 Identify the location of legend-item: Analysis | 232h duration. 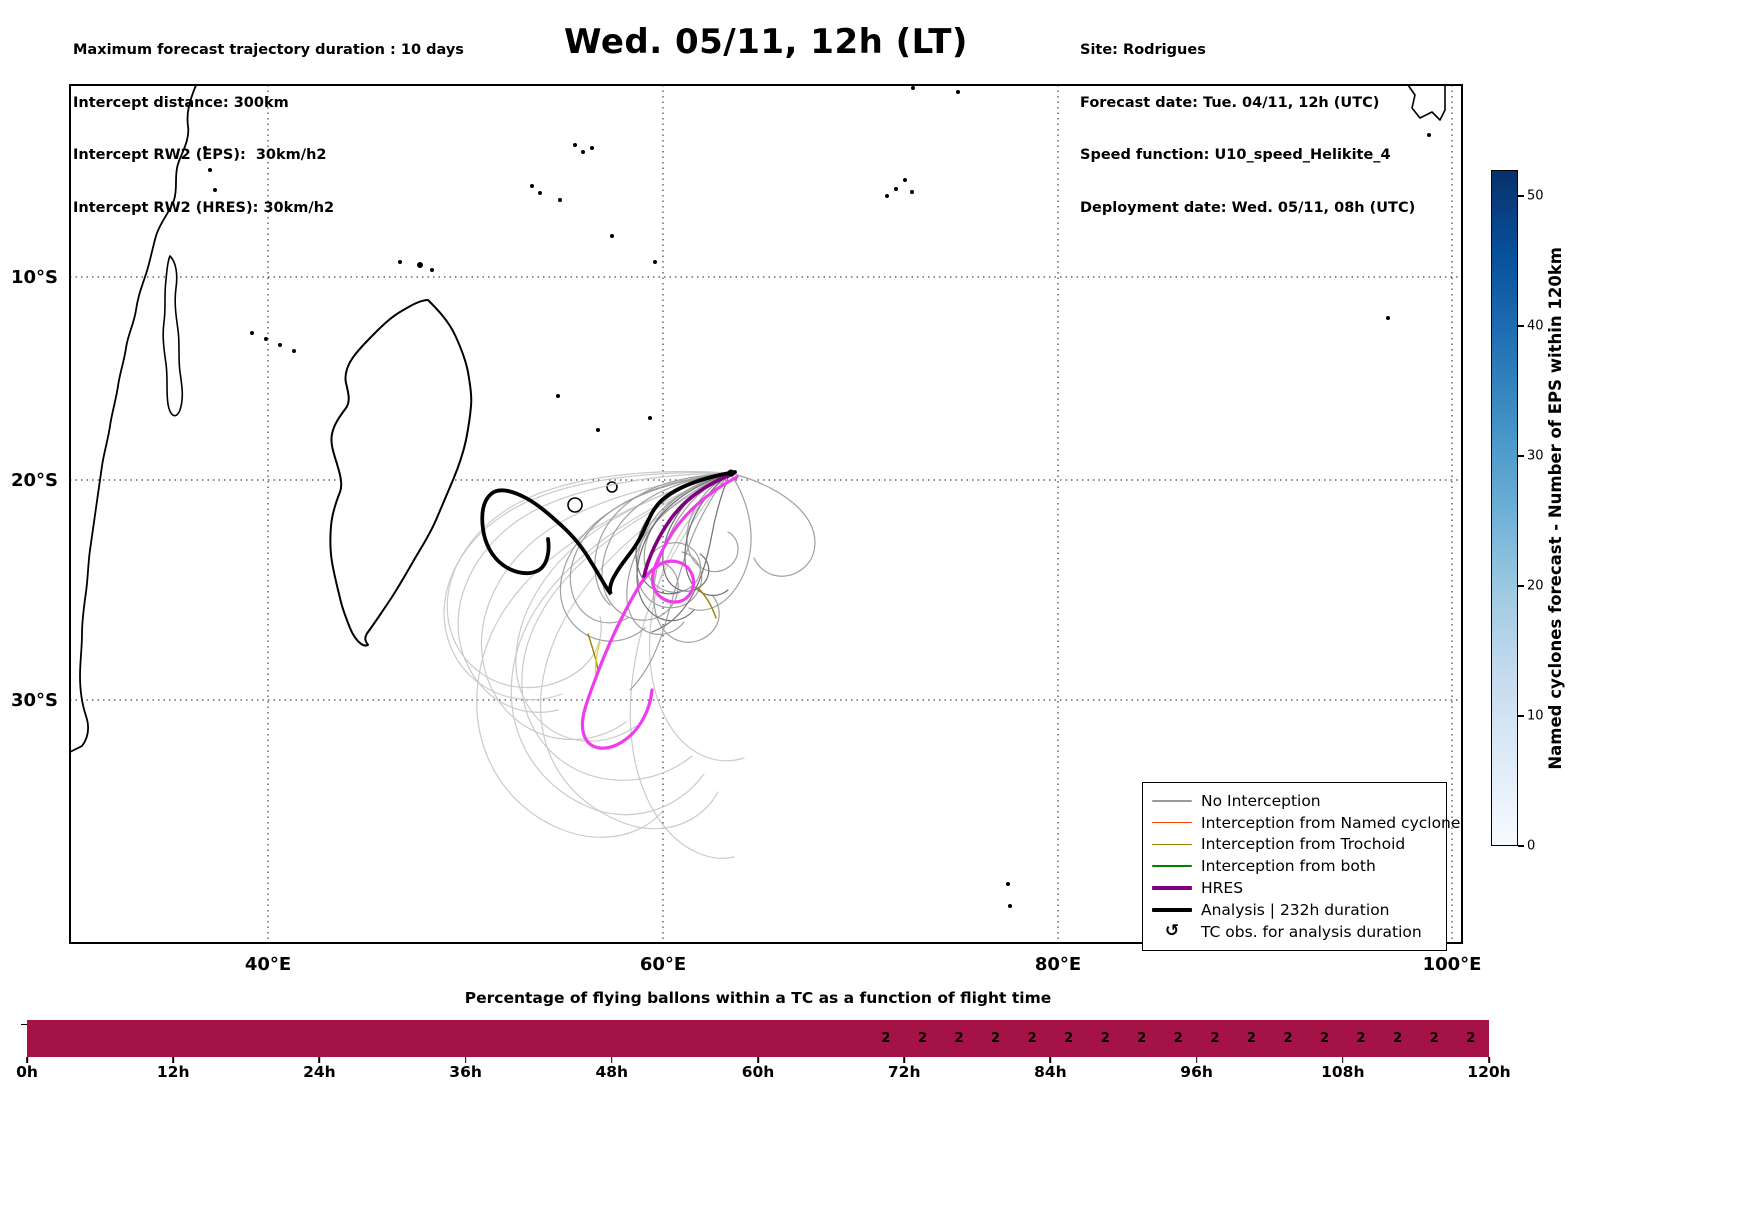
(1294, 910).